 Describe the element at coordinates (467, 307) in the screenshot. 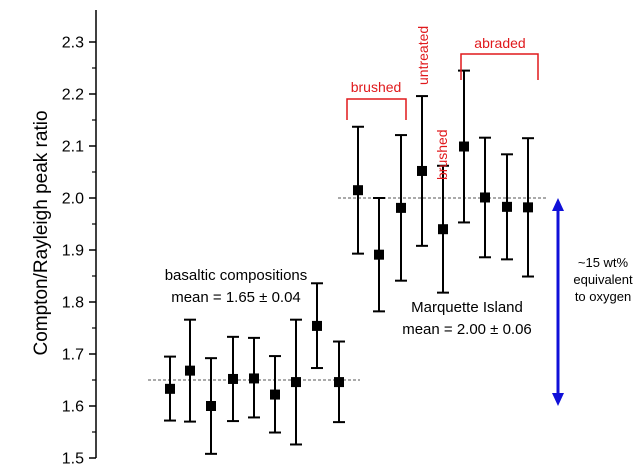

I see `marquette-label: Marquette Island` at that location.